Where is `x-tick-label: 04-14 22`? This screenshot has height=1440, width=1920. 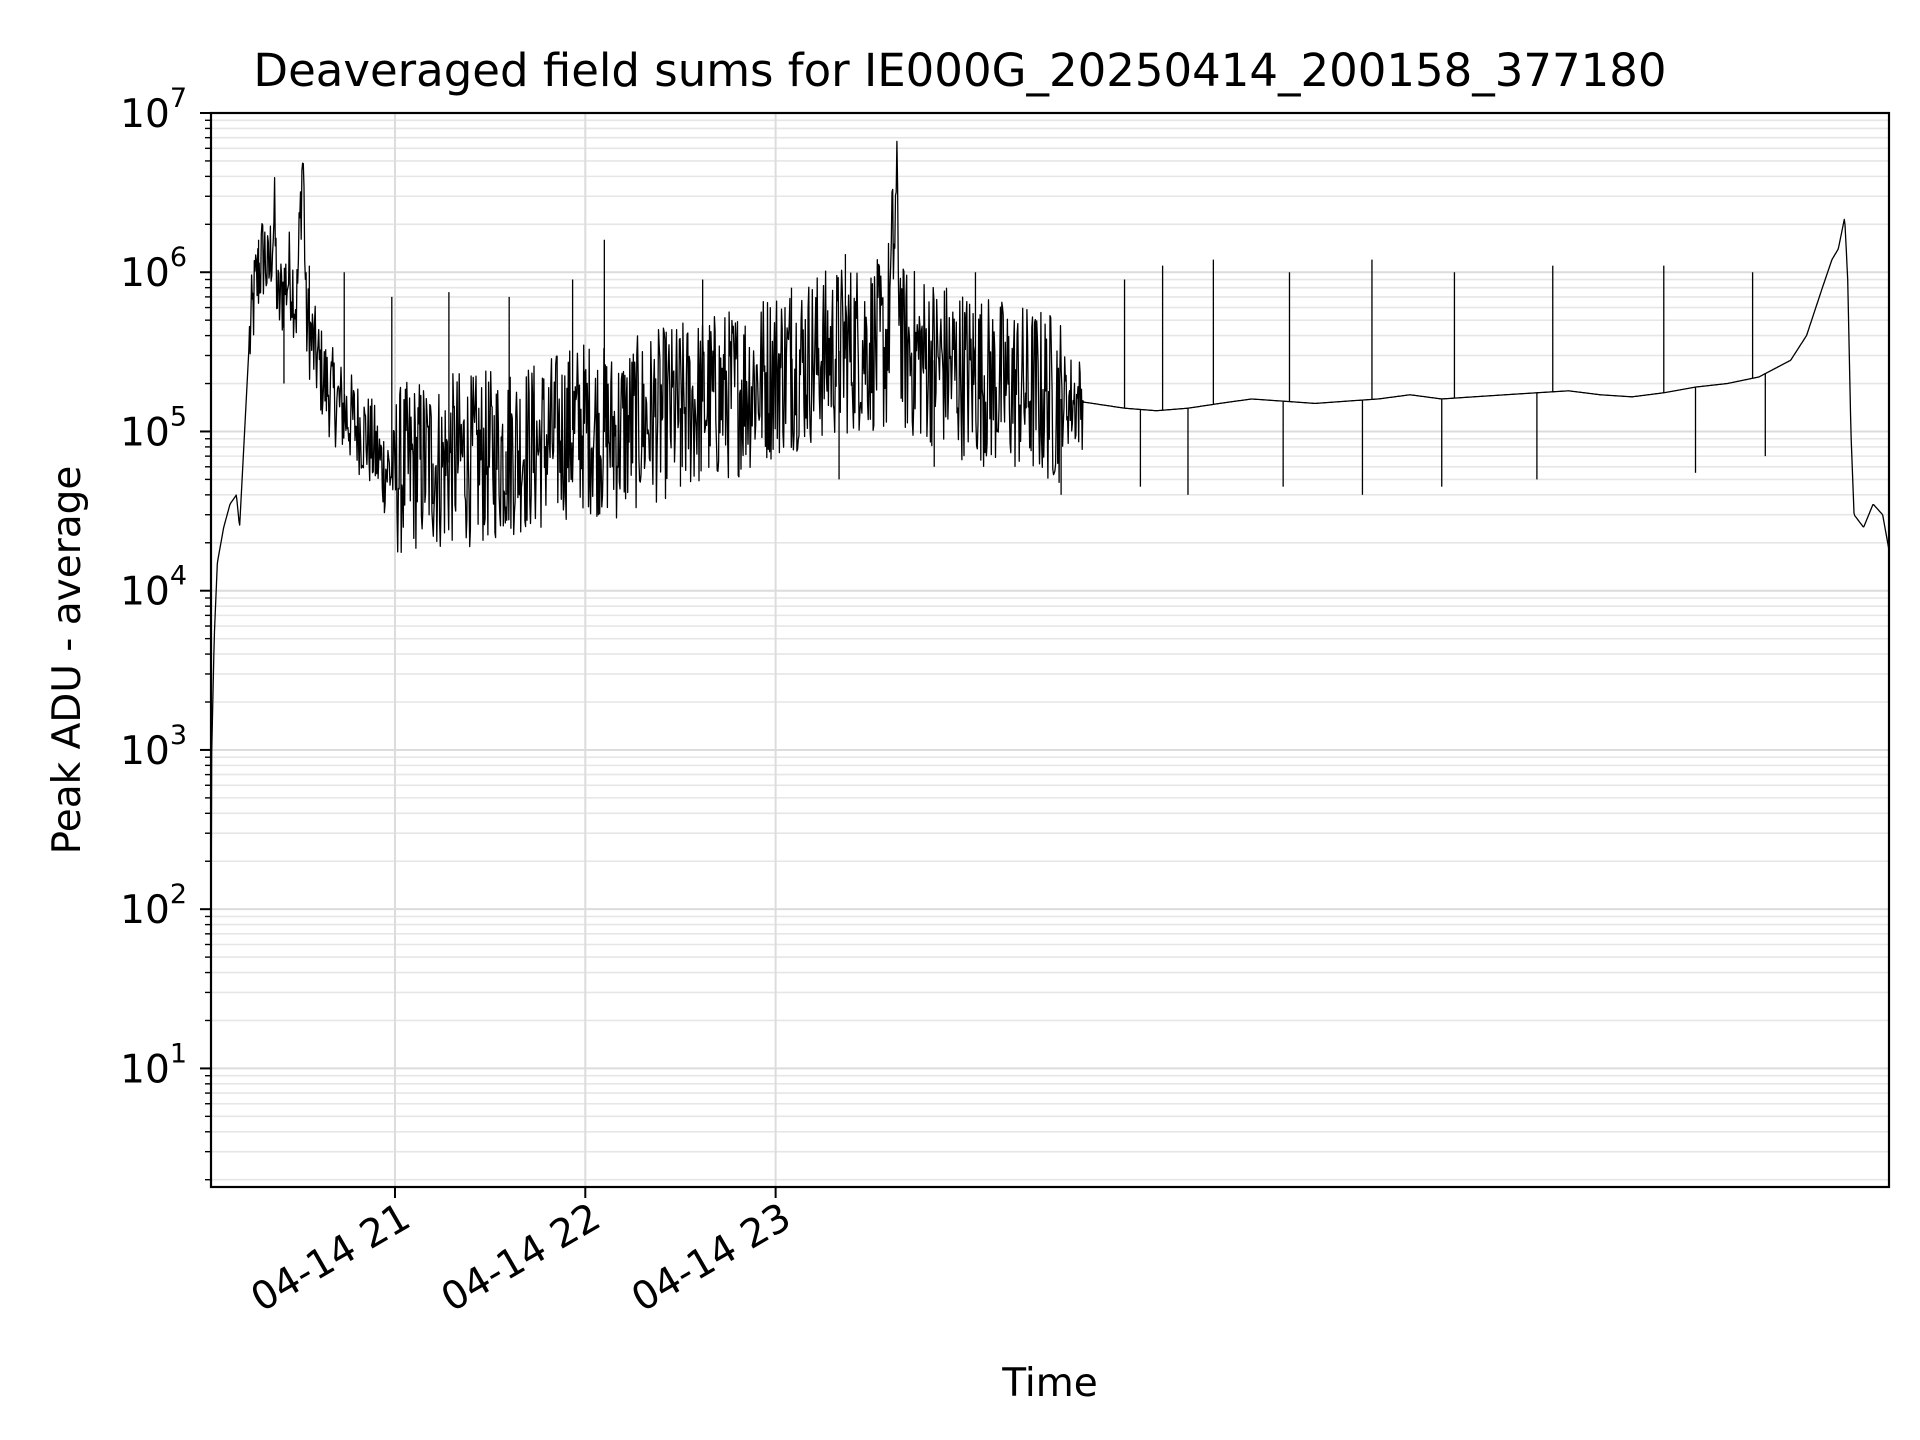
x-tick-label: 04-14 22 is located at coordinates (521, 1258).